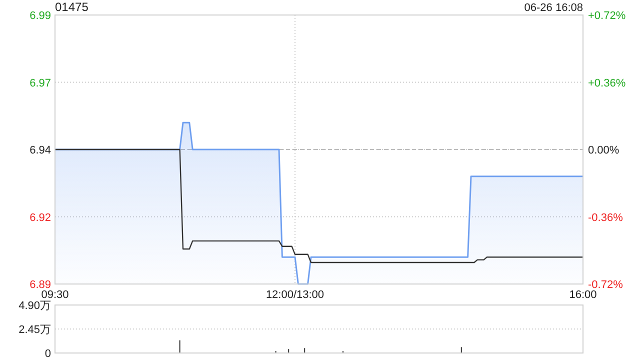 Image resolution: width=640 pixels, height=360 pixels. I want to click on chart-title: 01475, so click(72, 7).